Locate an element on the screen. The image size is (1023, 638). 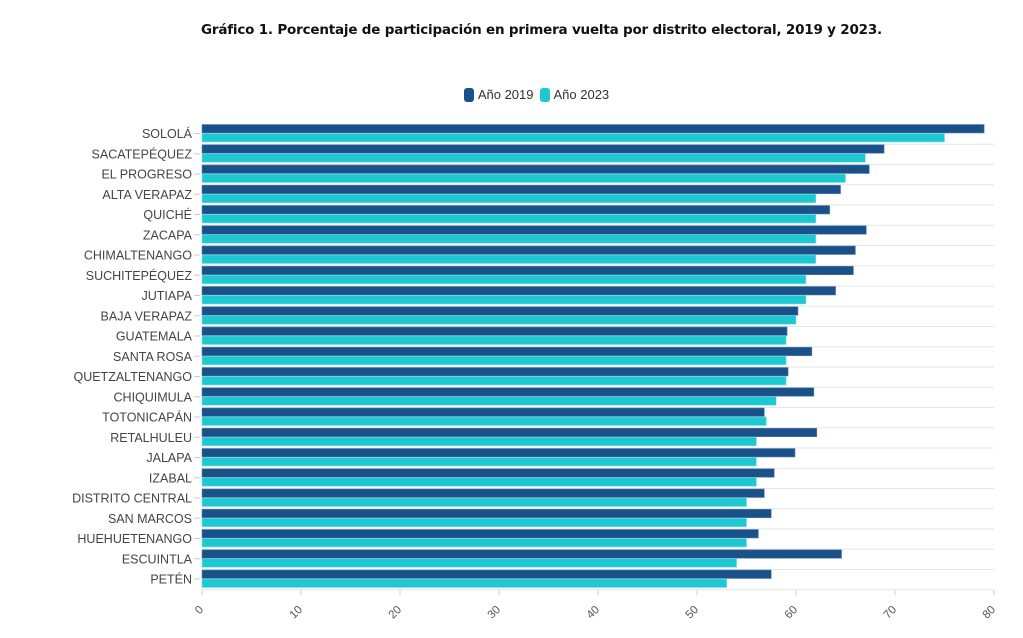
category-label: ZACAPA is located at coordinates (168, 235).